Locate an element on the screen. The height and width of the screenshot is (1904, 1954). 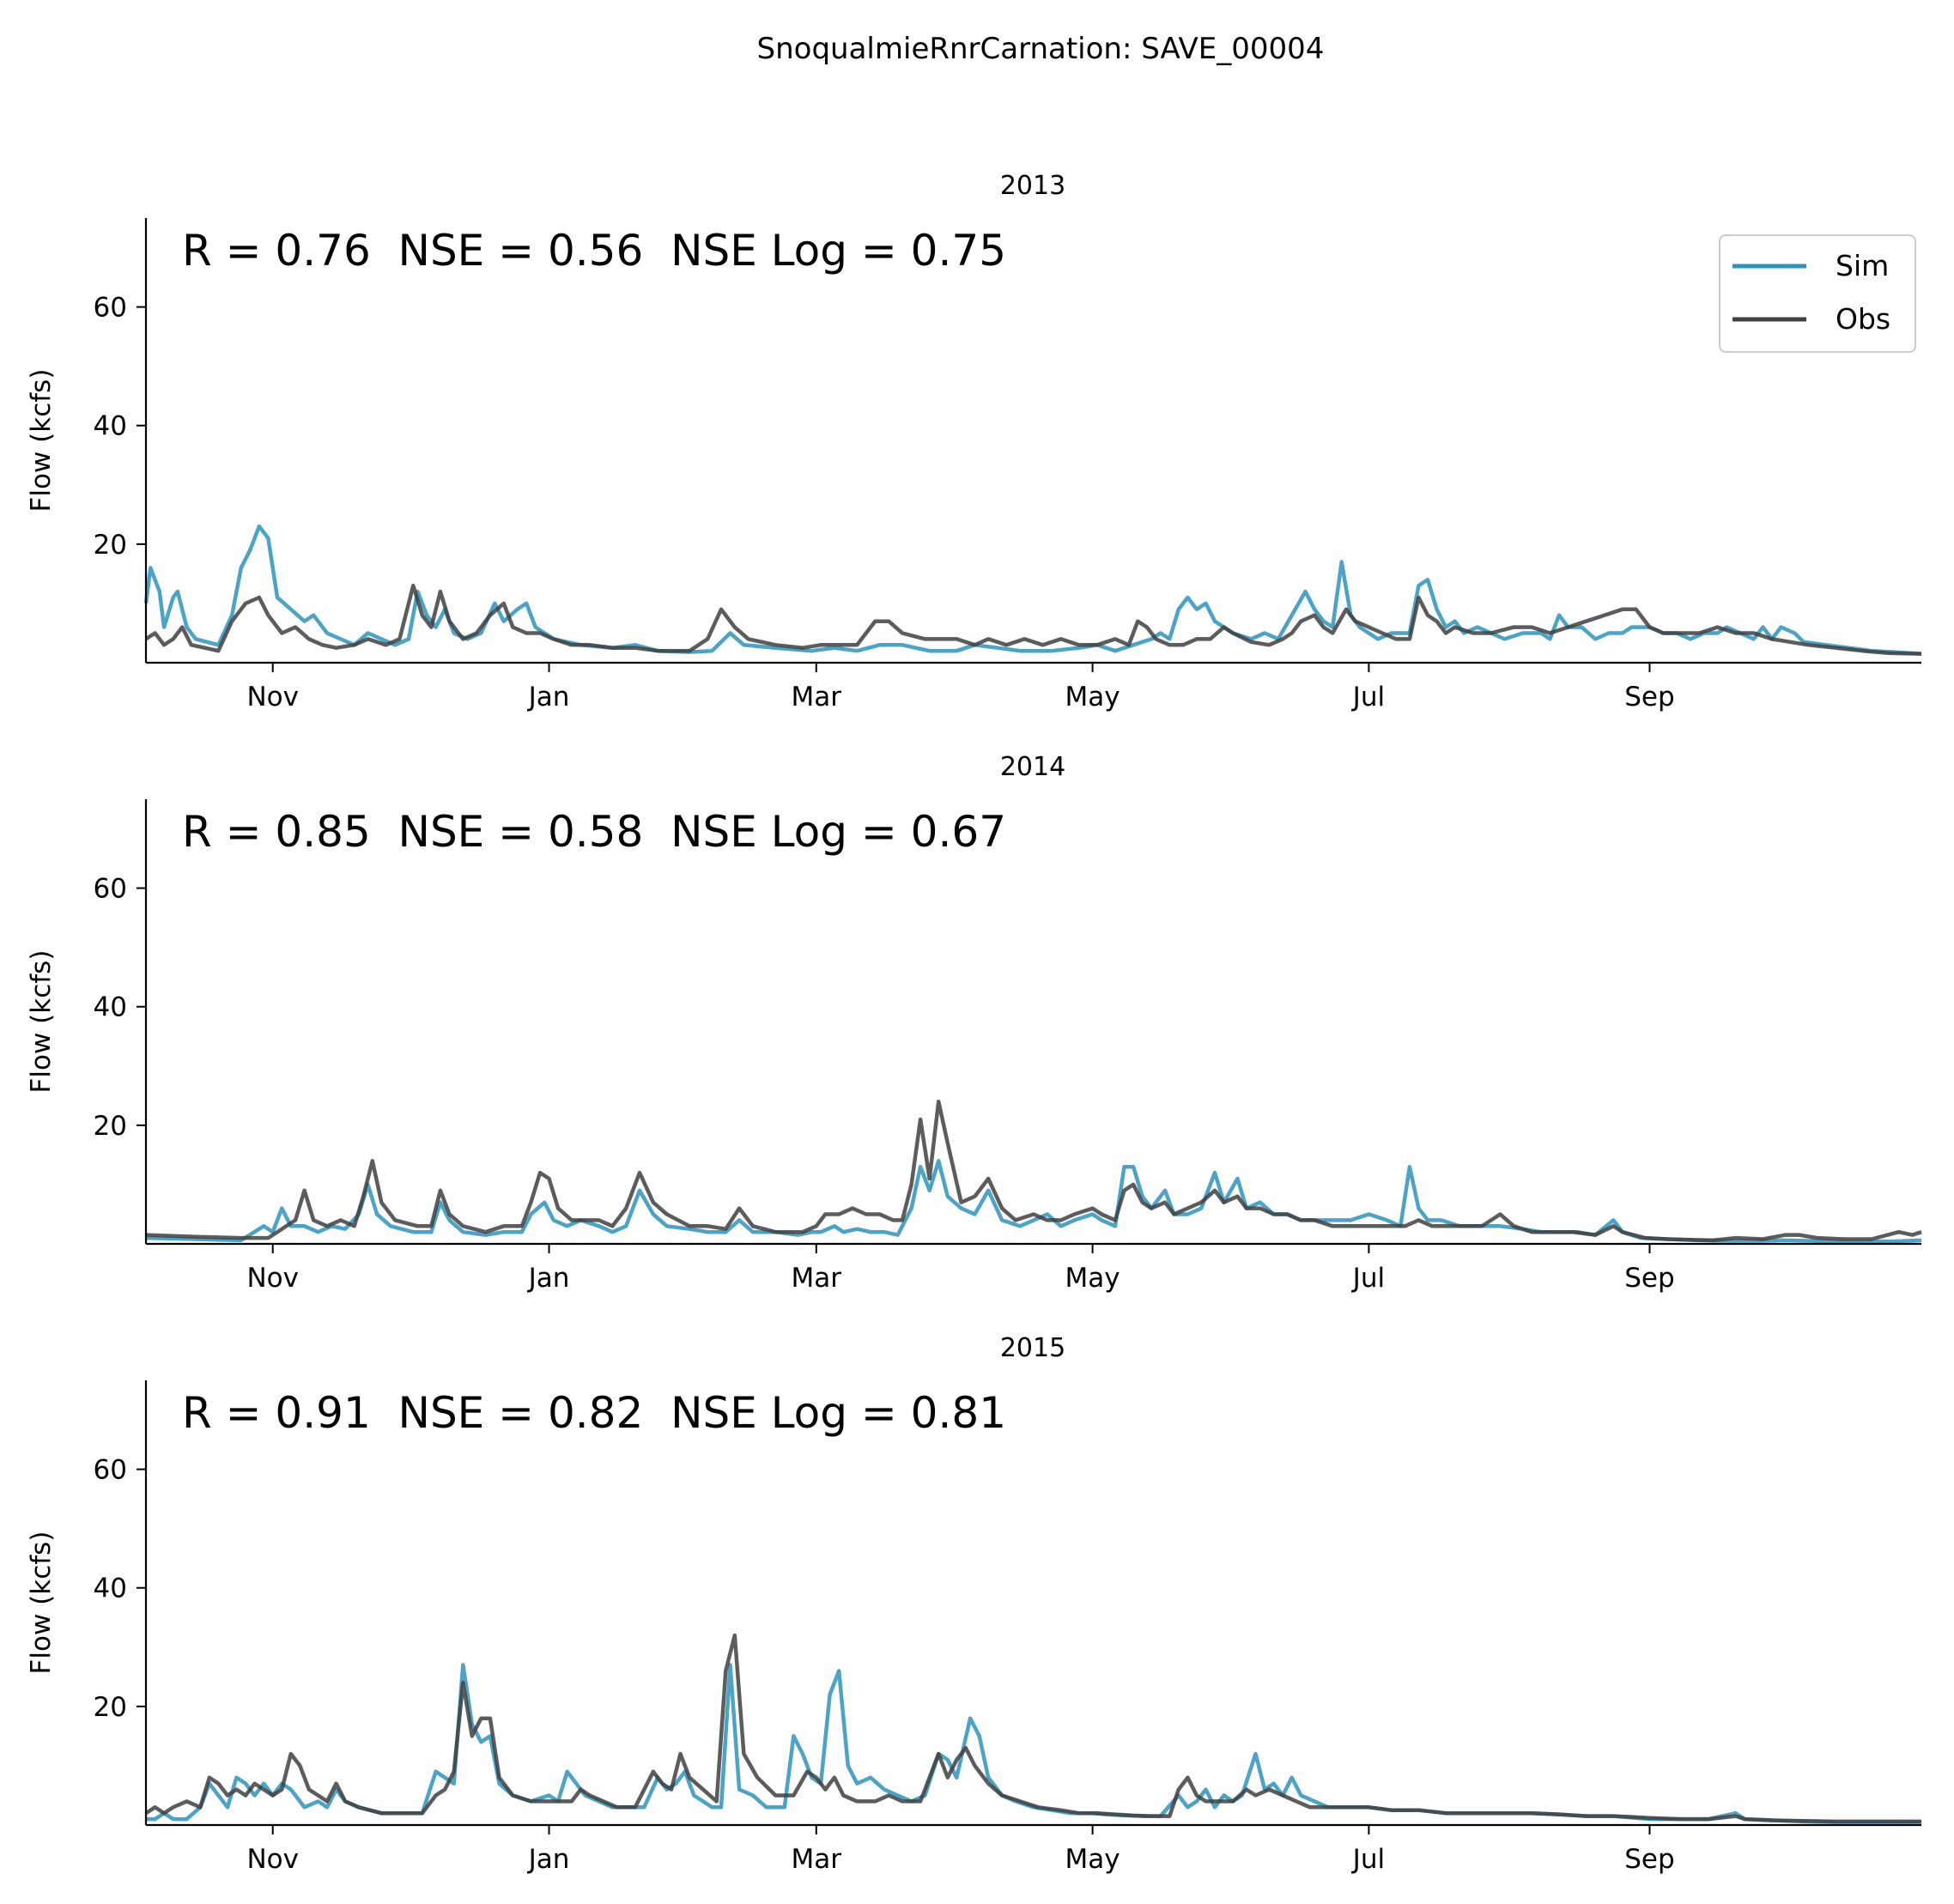
figure-title: SnoqualmieRnrCarnation: SAVE_00004 is located at coordinates (1041, 49).